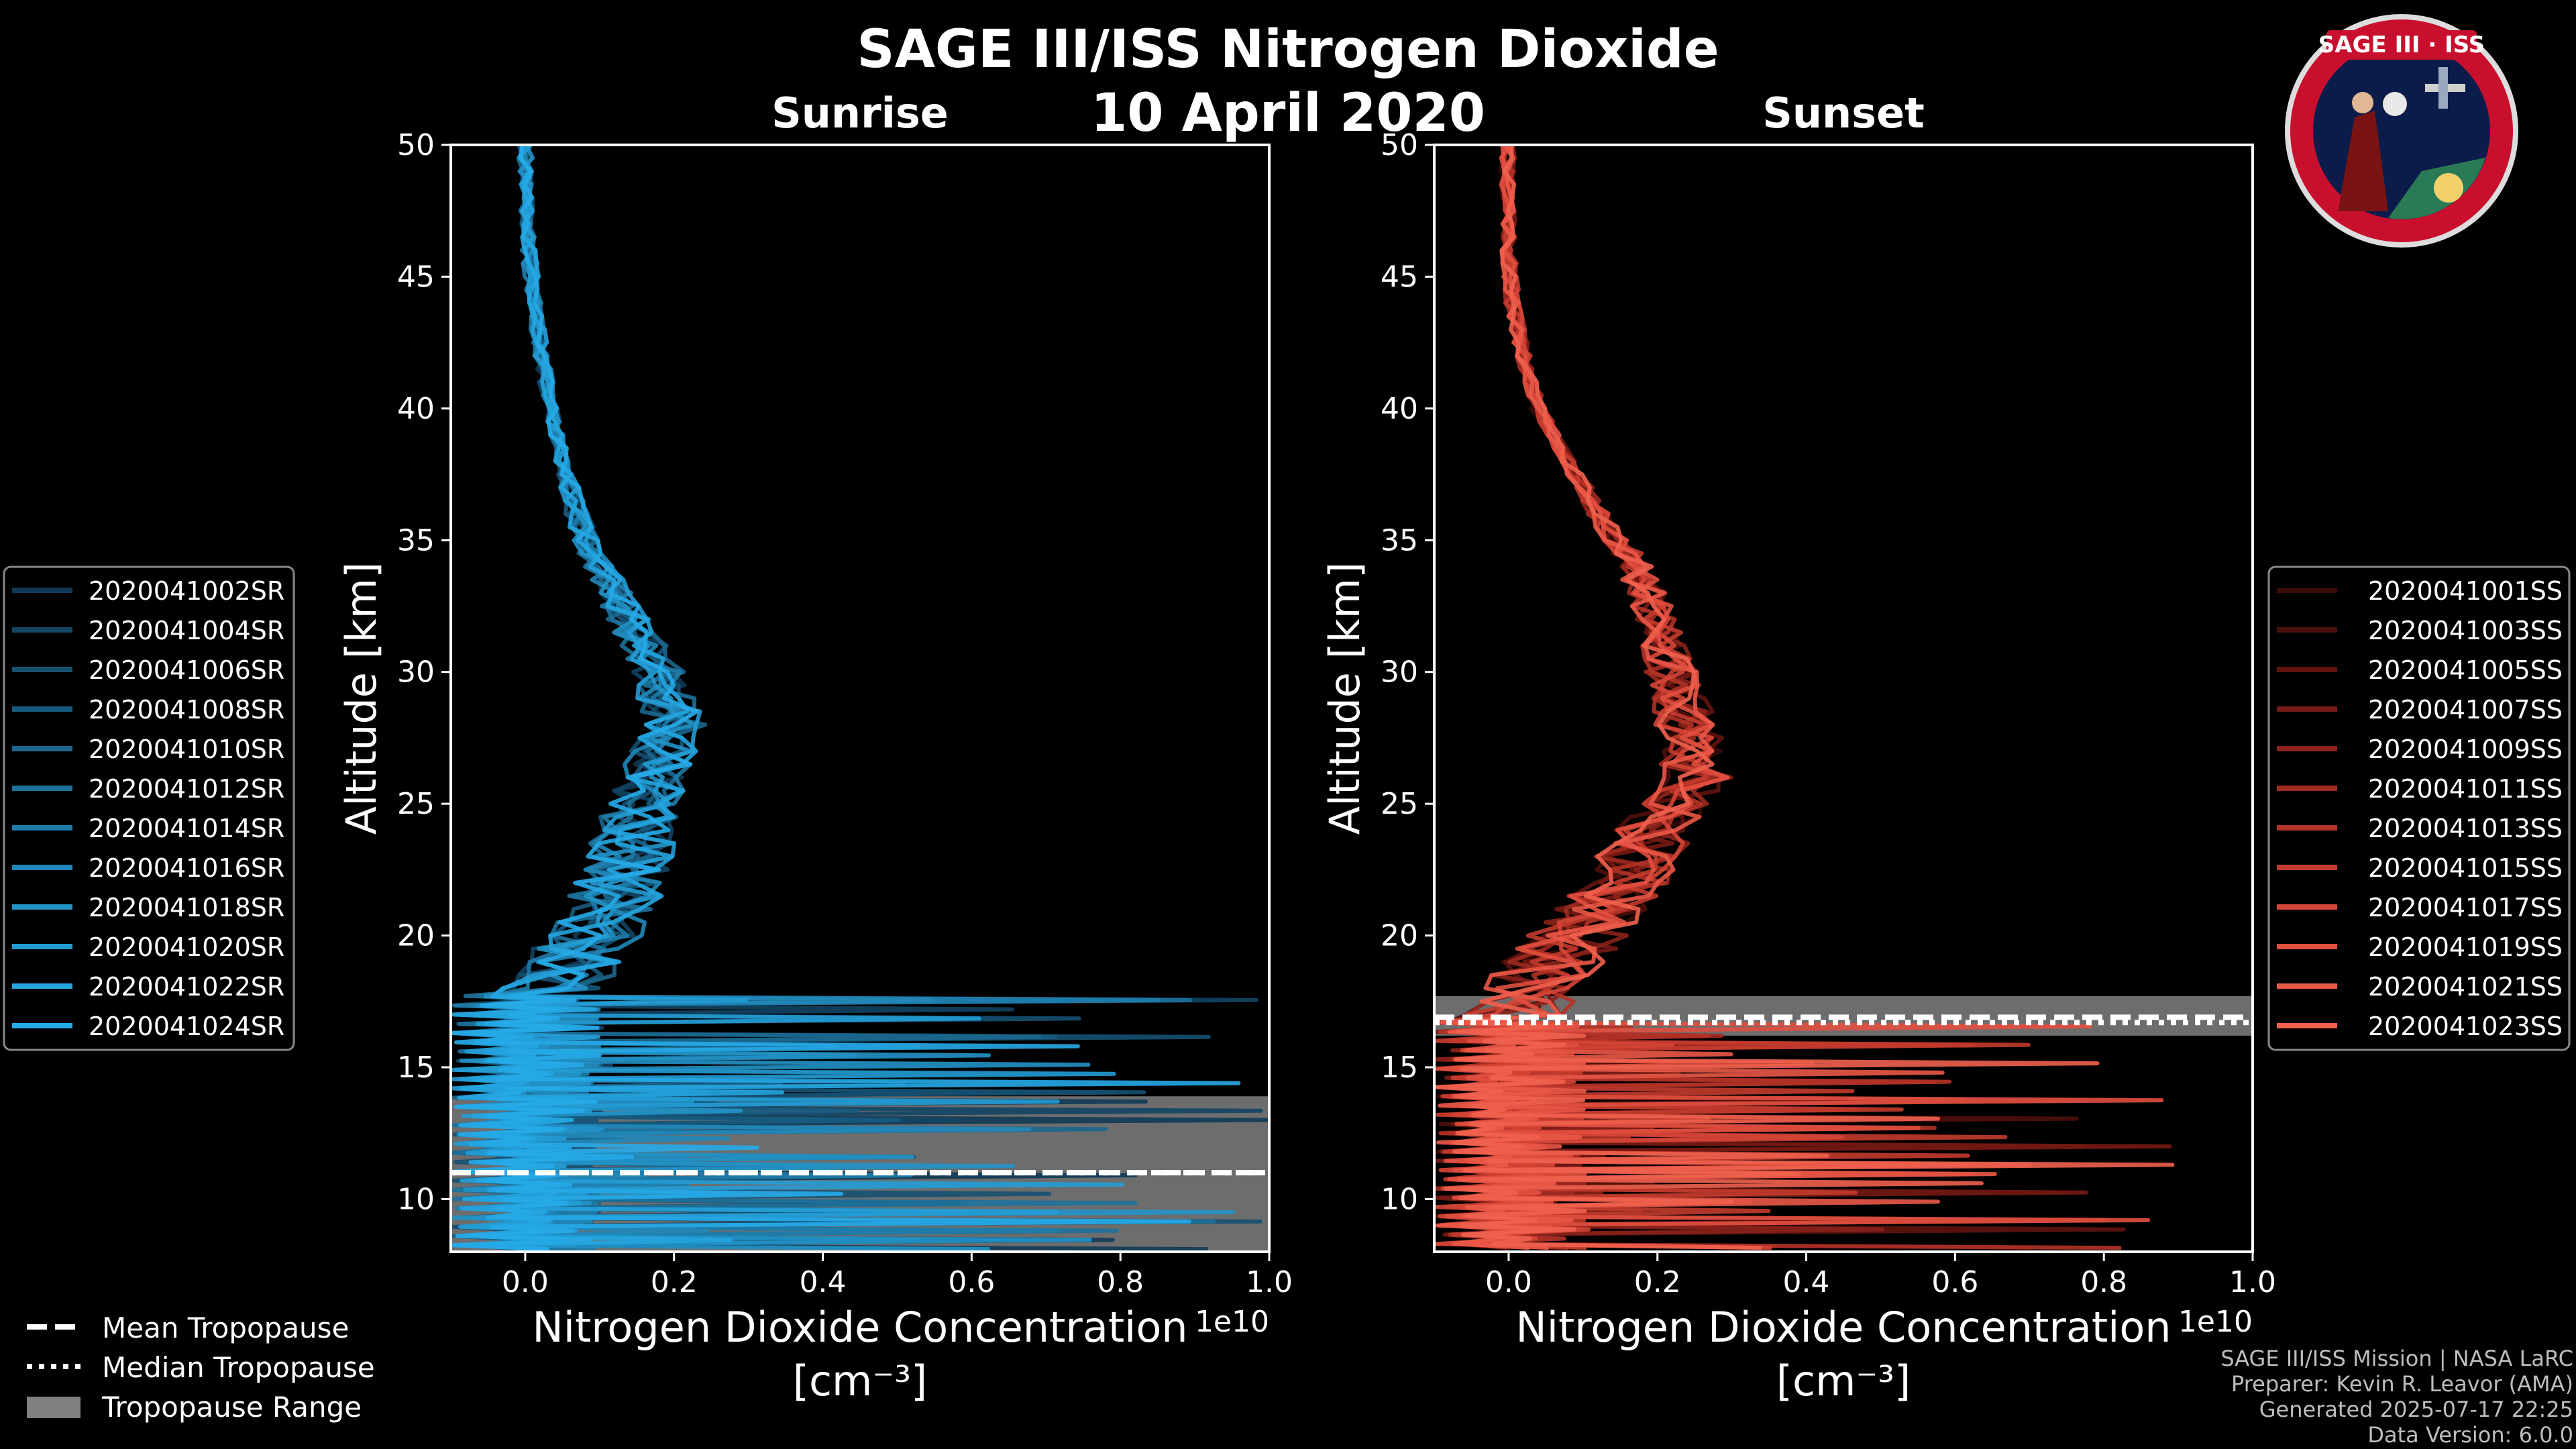 This screenshot has height=1449, width=2576. What do you see at coordinates (186, 907) in the screenshot?
I see `legend-label-2020041018SR: 2020041018SR` at bounding box center [186, 907].